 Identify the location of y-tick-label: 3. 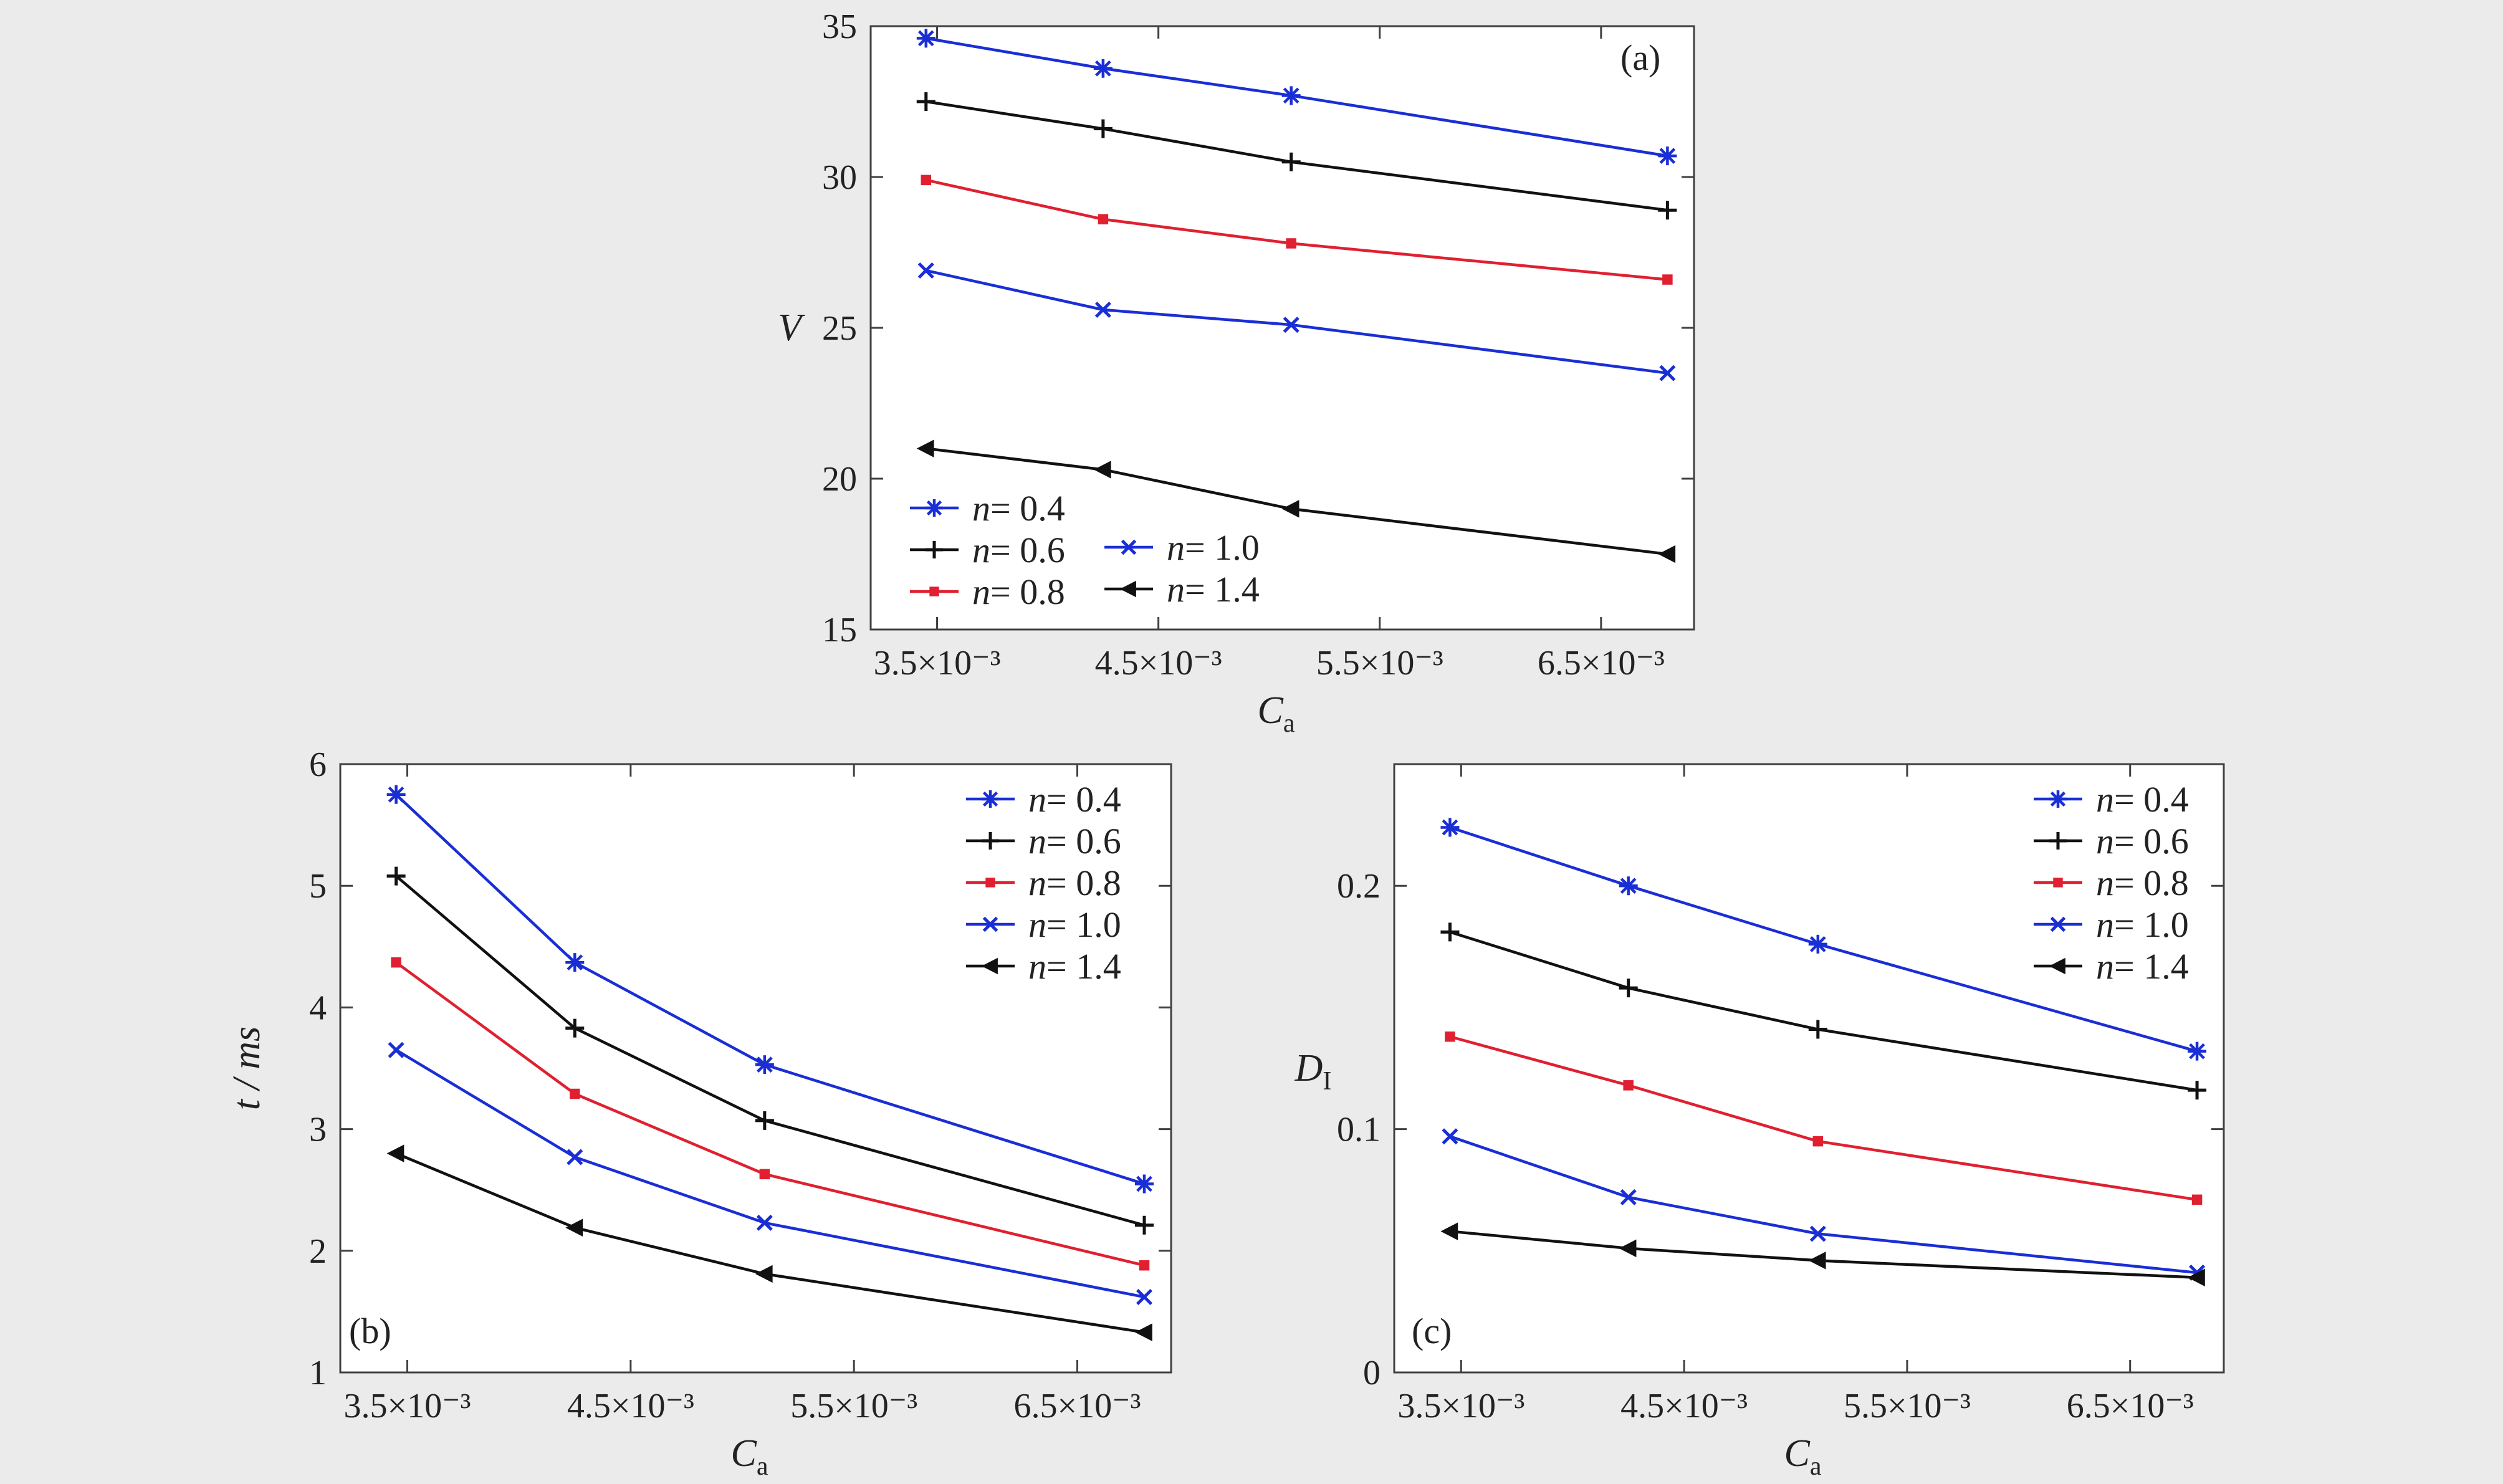
(318, 1130).